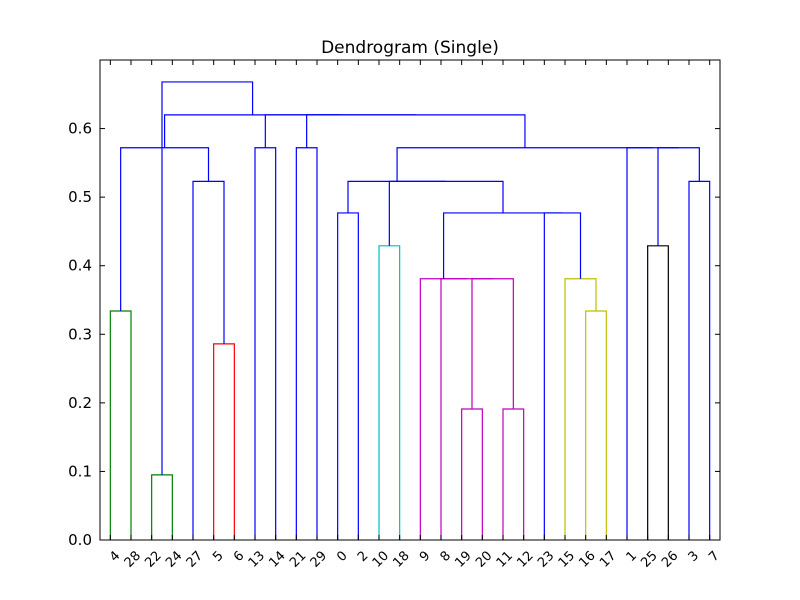 The height and width of the screenshot is (600, 800). Describe the element at coordinates (80, 334) in the screenshot. I see `y-tick-label: 0.3` at that location.